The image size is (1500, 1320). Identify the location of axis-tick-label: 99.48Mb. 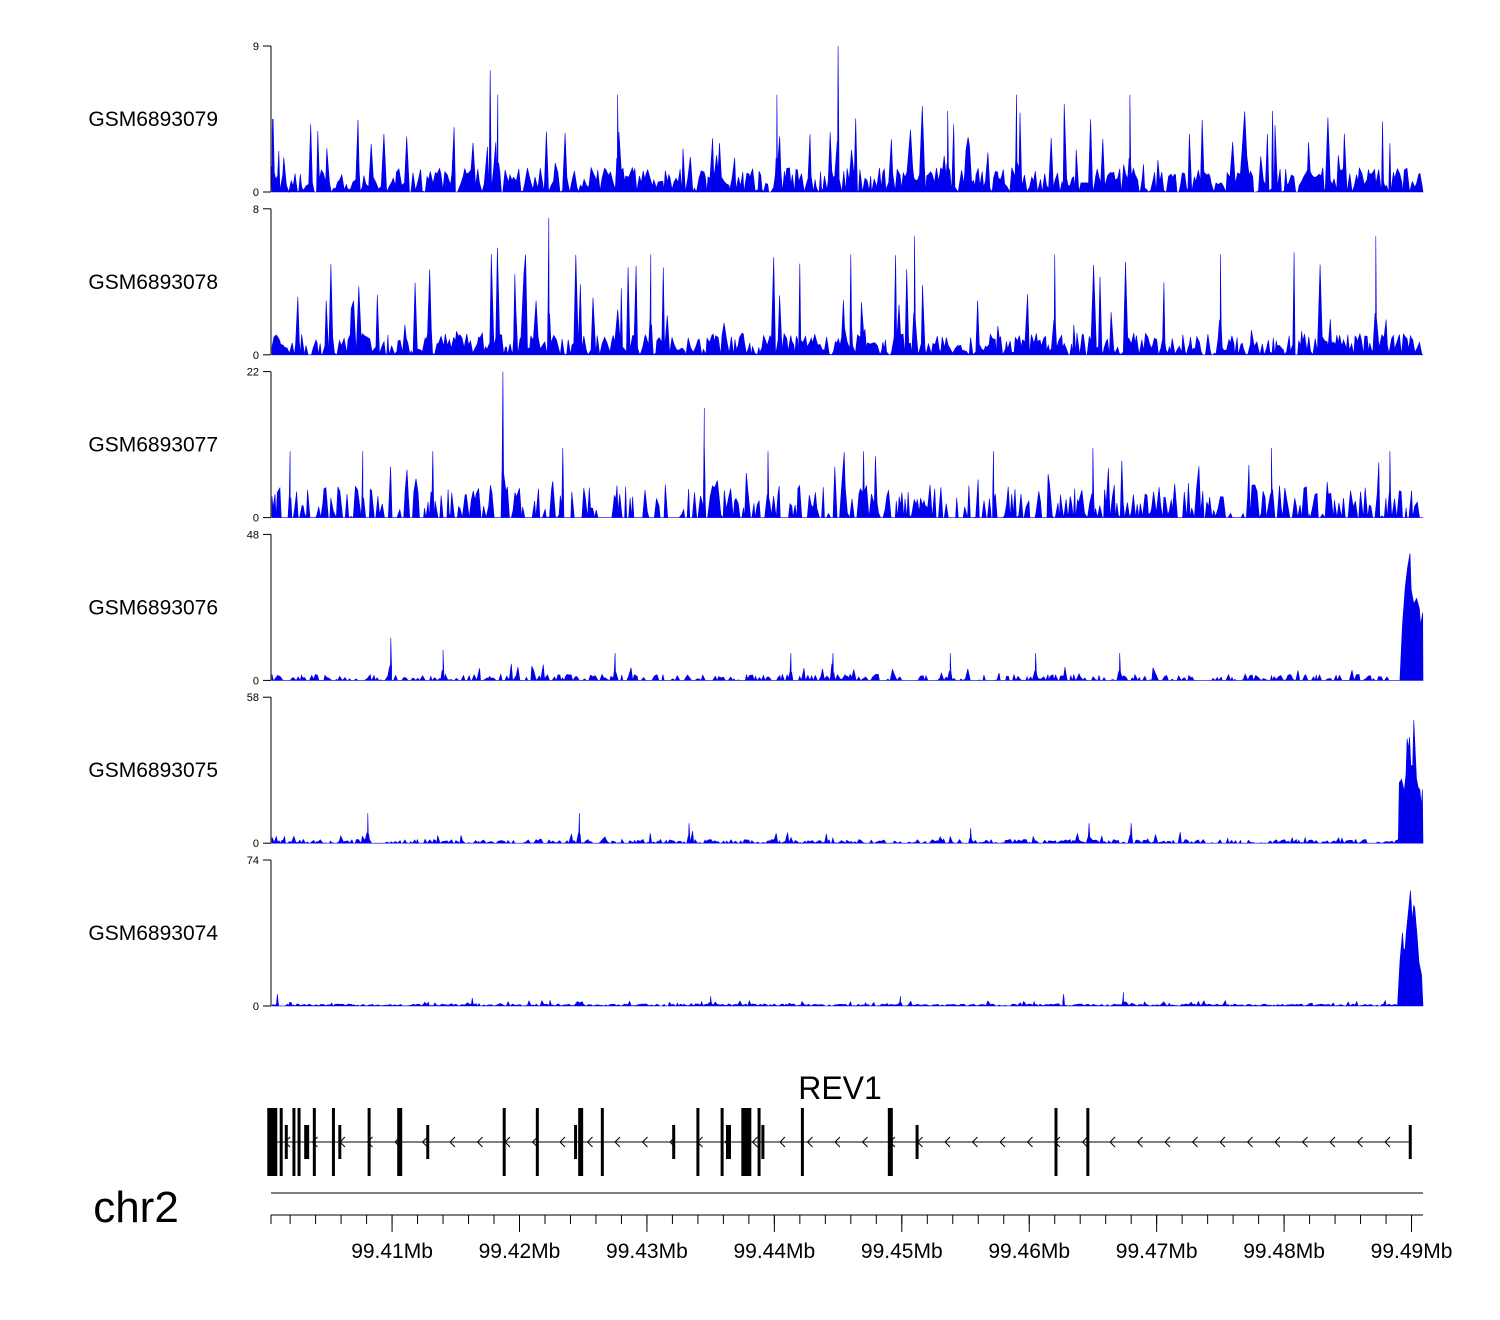
(1284, 1251).